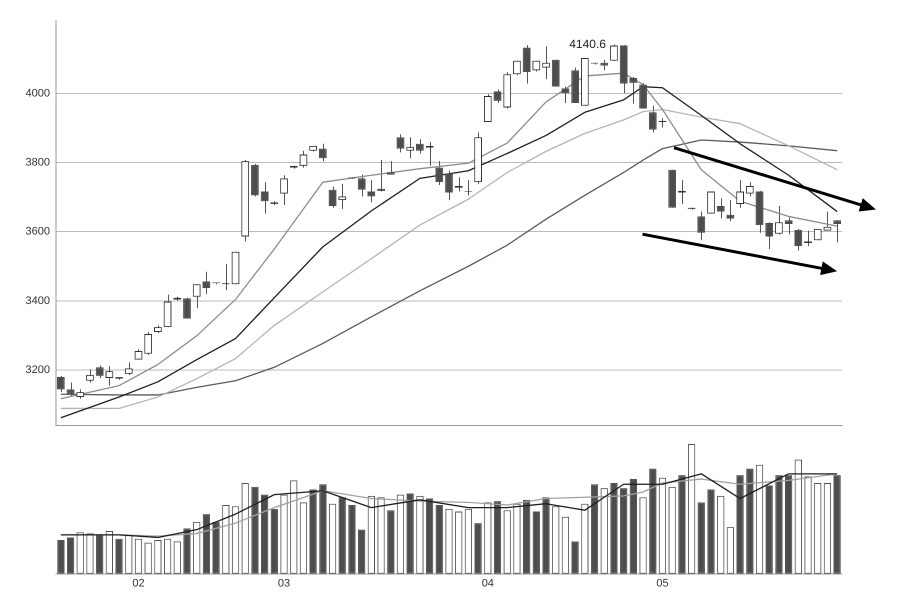  What do you see at coordinates (587, 43) in the screenshot?
I see `annotation: 4140.6` at bounding box center [587, 43].